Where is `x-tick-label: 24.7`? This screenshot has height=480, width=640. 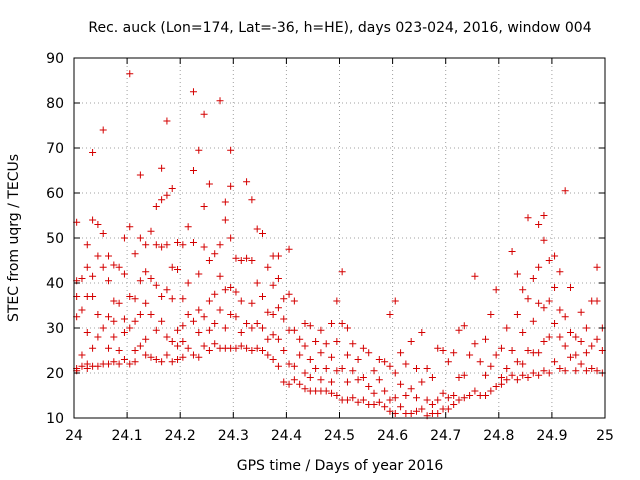 x-tick-label: 24.7 is located at coordinates (445, 436).